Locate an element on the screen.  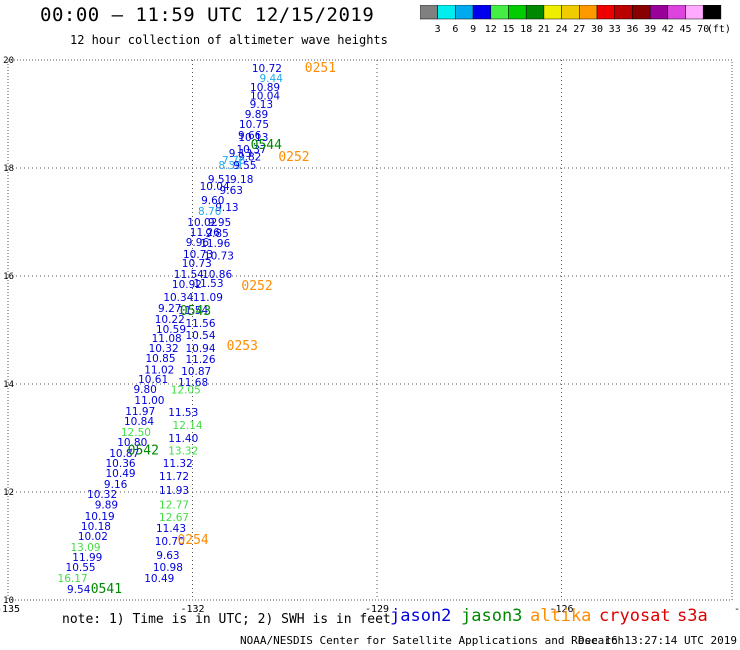
wave-height-value: 7.76 is located at coordinates (234, 161).